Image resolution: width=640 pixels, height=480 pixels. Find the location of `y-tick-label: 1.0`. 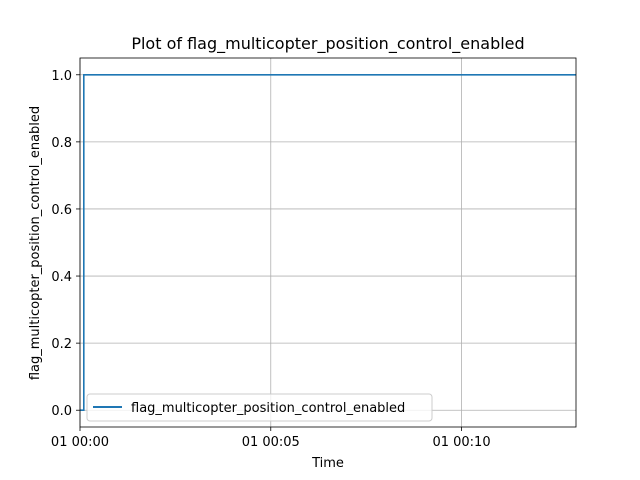

y-tick-label: 1.0 is located at coordinates (61, 76).